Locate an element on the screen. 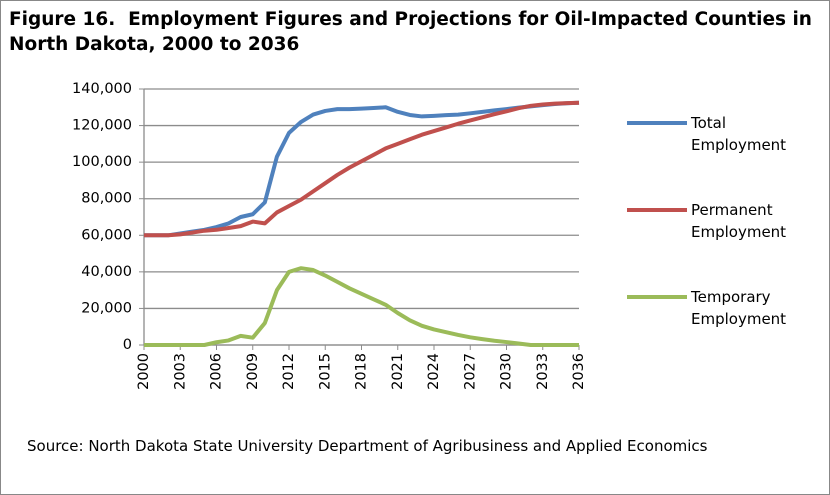 This screenshot has width=830, height=495. y-tick-label: 120,000 is located at coordinates (102, 126).